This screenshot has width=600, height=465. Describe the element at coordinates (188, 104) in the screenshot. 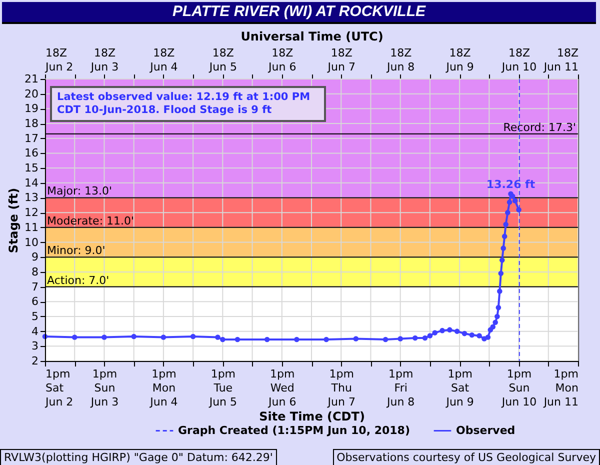

I see `annotation: Latest observed value: 12.19 ft at 1:00 PM CDT 10-Jun-2018. Flood Stage is 9 ft` at that location.